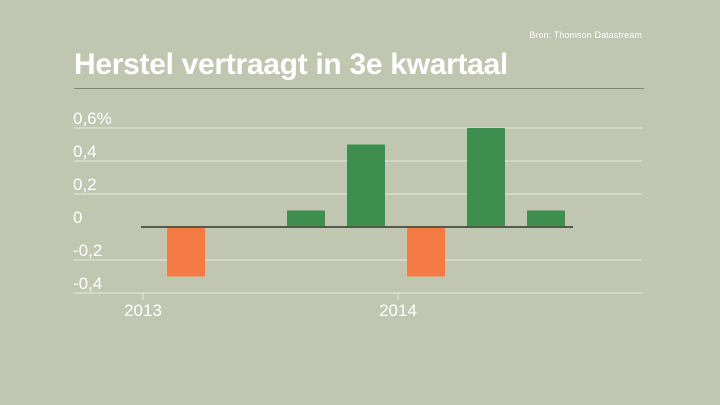 Image resolution: width=720 pixels, height=405 pixels. Describe the element at coordinates (546, 218) in the screenshot. I see `bar-2014-q4` at that location.